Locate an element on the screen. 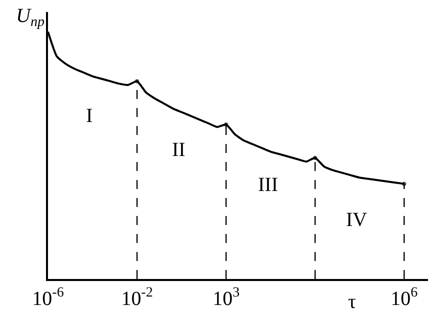  y-axis-title: U$_{пр}$ is located at coordinates (30, 17).